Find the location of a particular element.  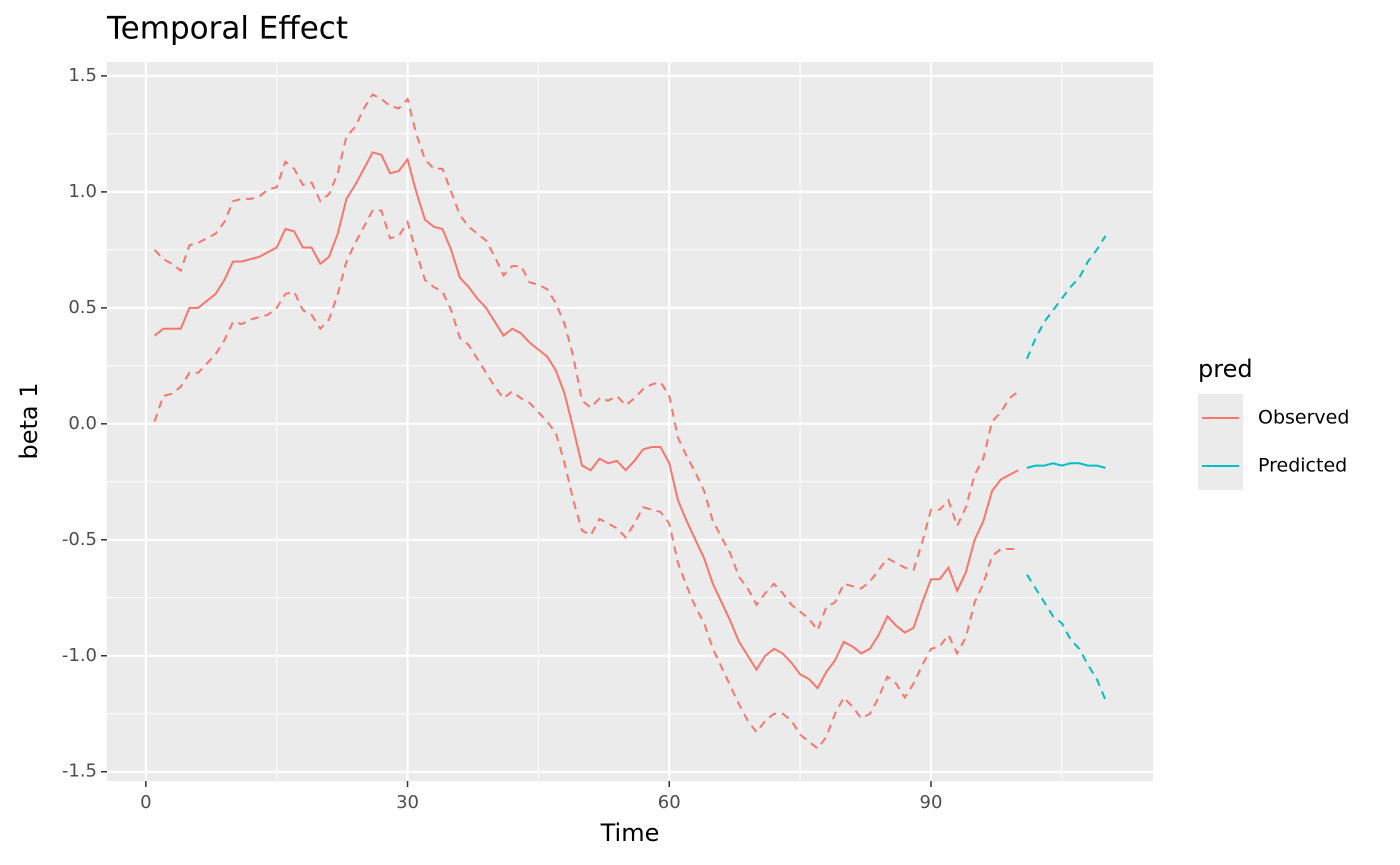

y-tick-label: 1.0 is located at coordinates (82, 191).